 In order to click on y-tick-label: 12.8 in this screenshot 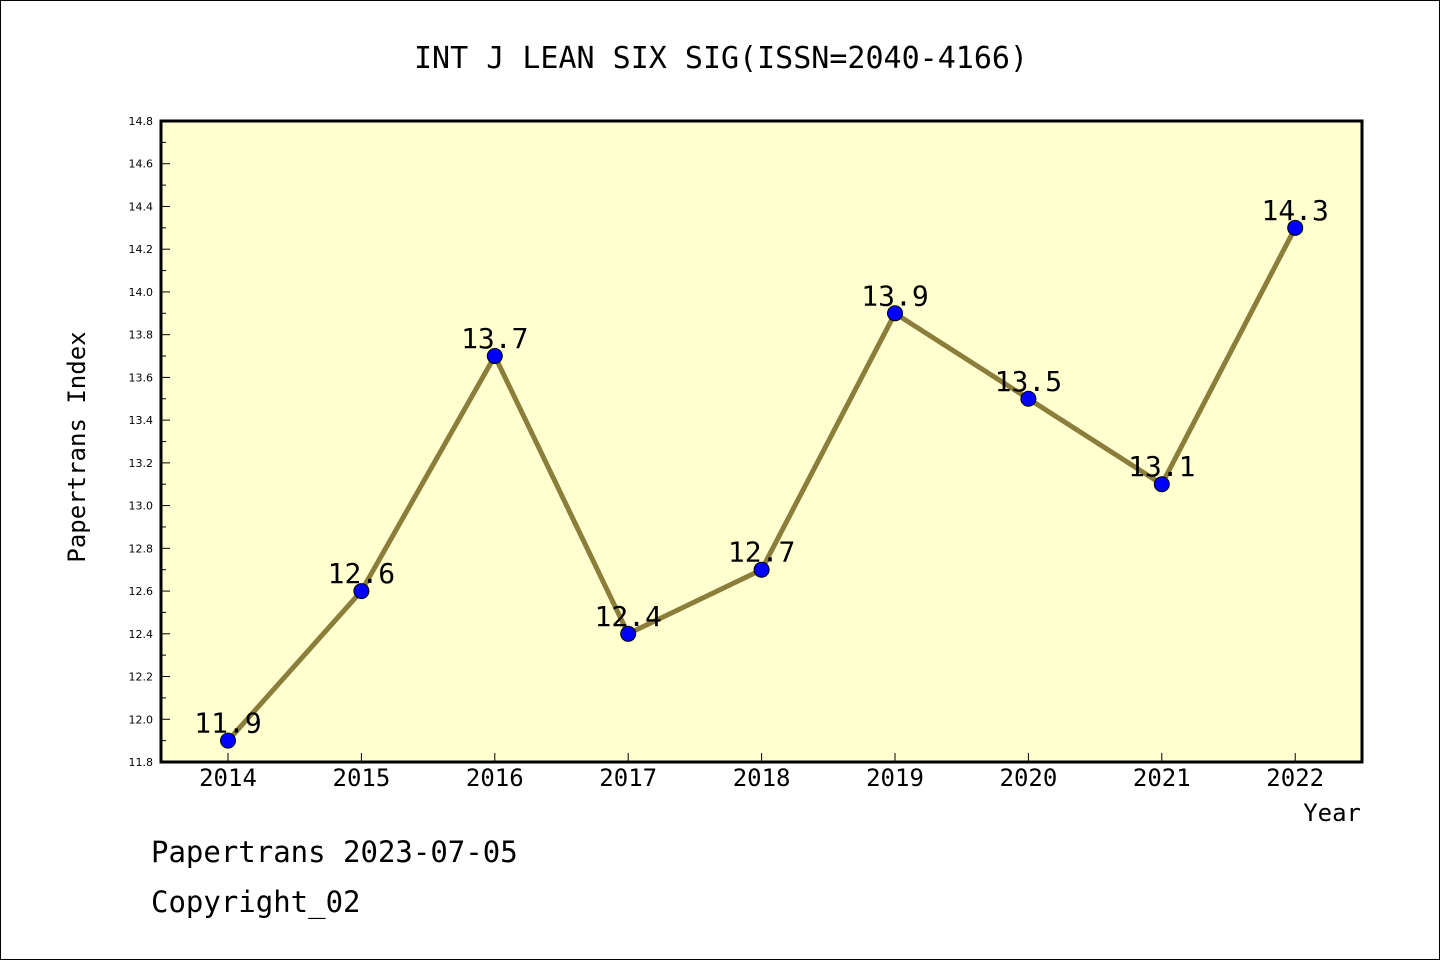, I will do `click(141, 548)`.